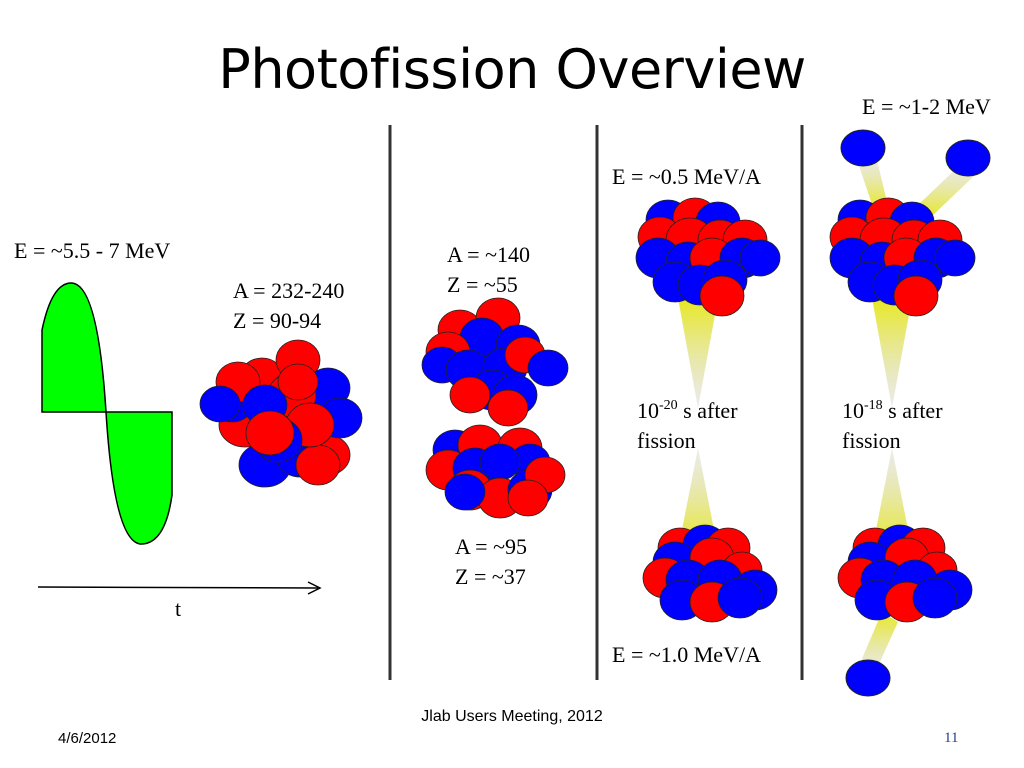 The width and height of the screenshot is (1024, 768). What do you see at coordinates (686, 654) in the screenshot?
I see `light-excitation-label: E = ~1.0 MeV/A` at bounding box center [686, 654].